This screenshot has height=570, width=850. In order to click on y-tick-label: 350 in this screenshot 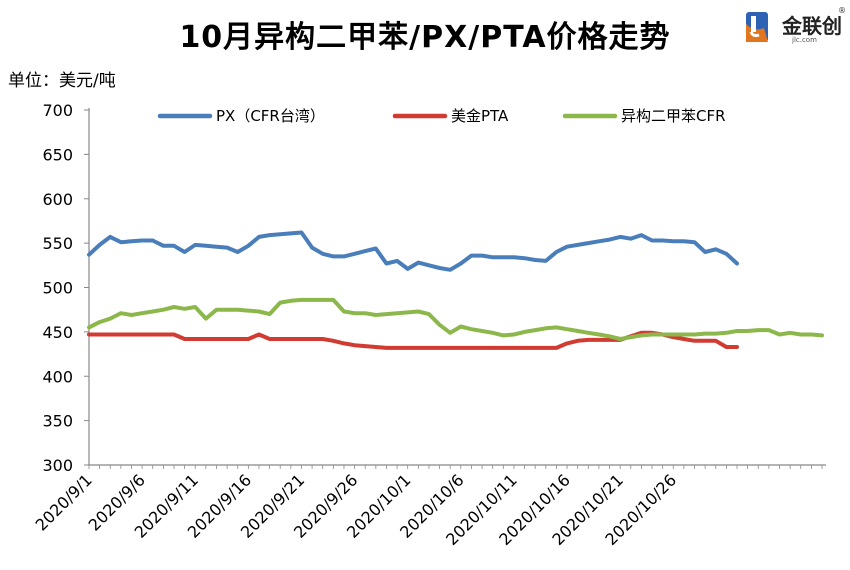, I will do `click(57, 421)`.